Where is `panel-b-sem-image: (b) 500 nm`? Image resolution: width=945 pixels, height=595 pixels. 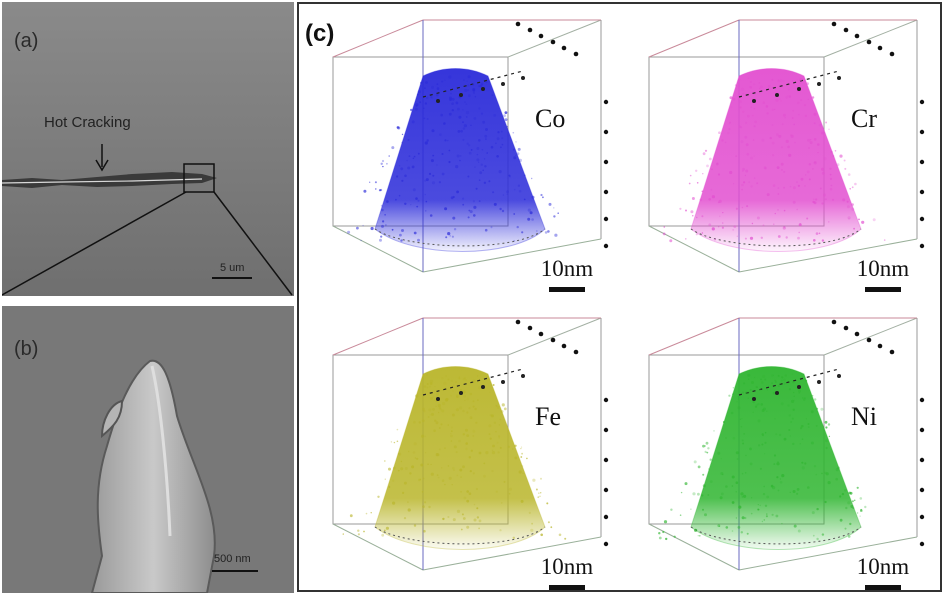
panel-b-sem-image: (b) 500 nm is located at coordinates (148, 449).